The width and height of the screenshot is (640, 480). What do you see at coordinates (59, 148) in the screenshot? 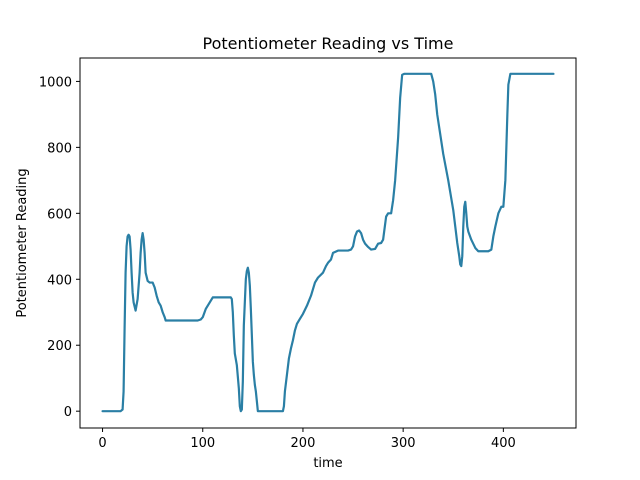
I see `y-tick-label: 800` at bounding box center [59, 148].